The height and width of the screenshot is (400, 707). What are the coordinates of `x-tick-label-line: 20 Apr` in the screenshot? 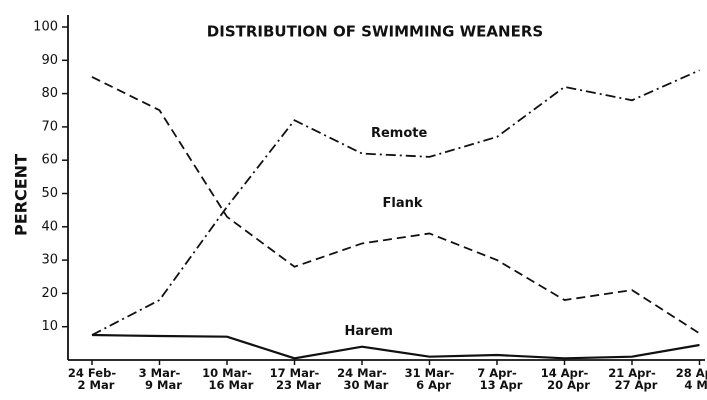 It's located at (568, 385).